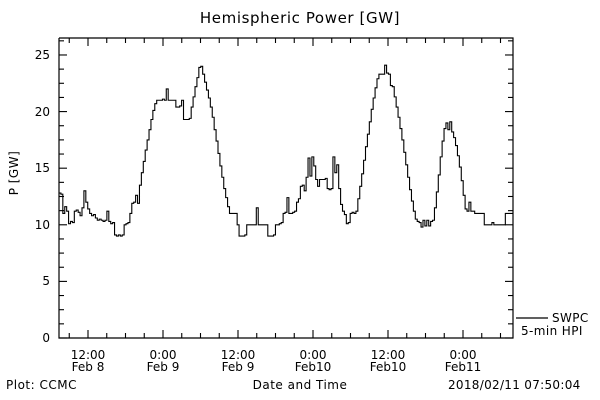  Describe the element at coordinates (42, 168) in the screenshot. I see `y-tick-label: 15` at that location.